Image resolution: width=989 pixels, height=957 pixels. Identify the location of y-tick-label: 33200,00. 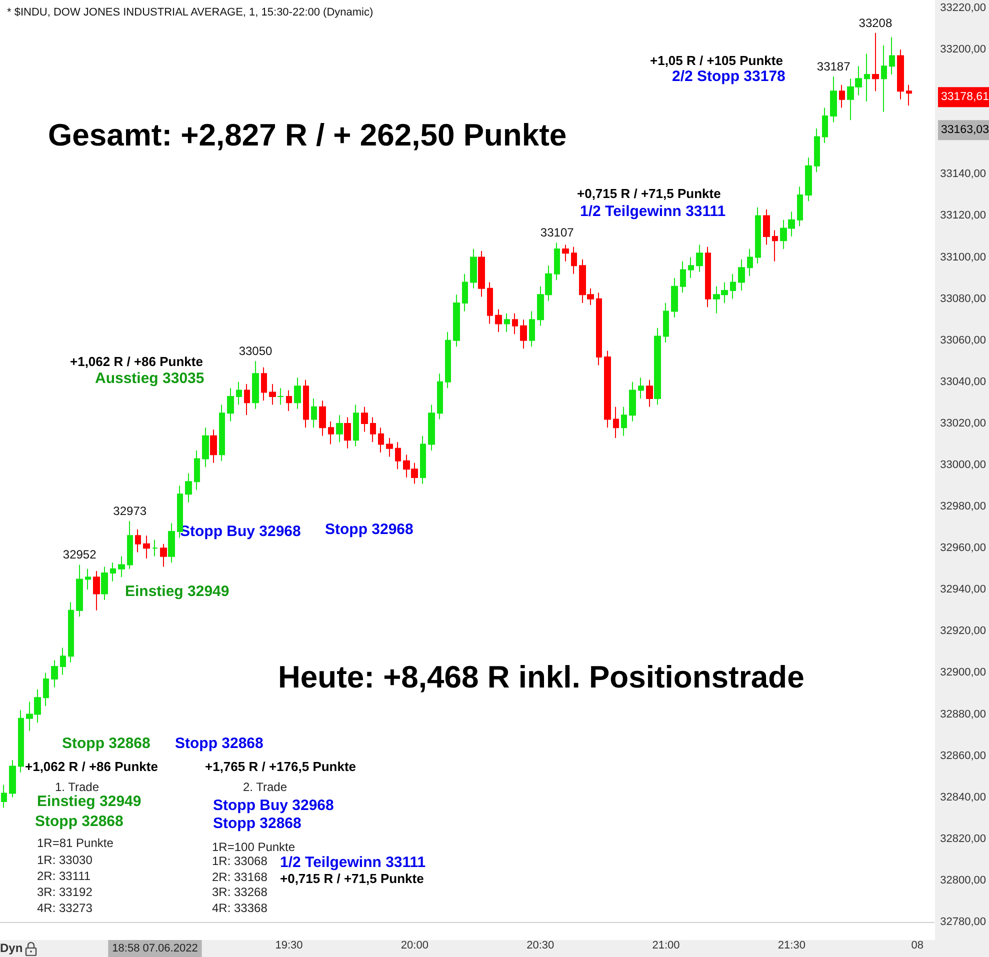
(963, 50).